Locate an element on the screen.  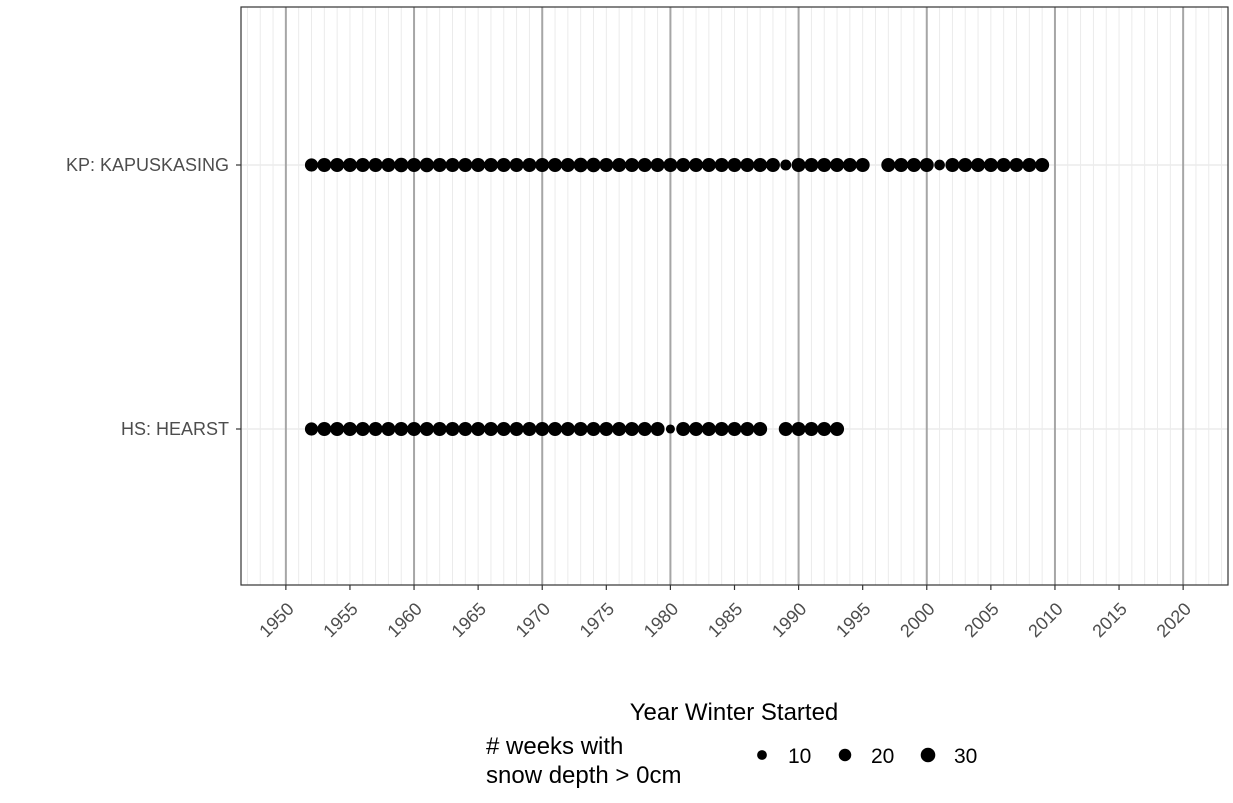
legend-label: 30 is located at coordinates (965, 756).